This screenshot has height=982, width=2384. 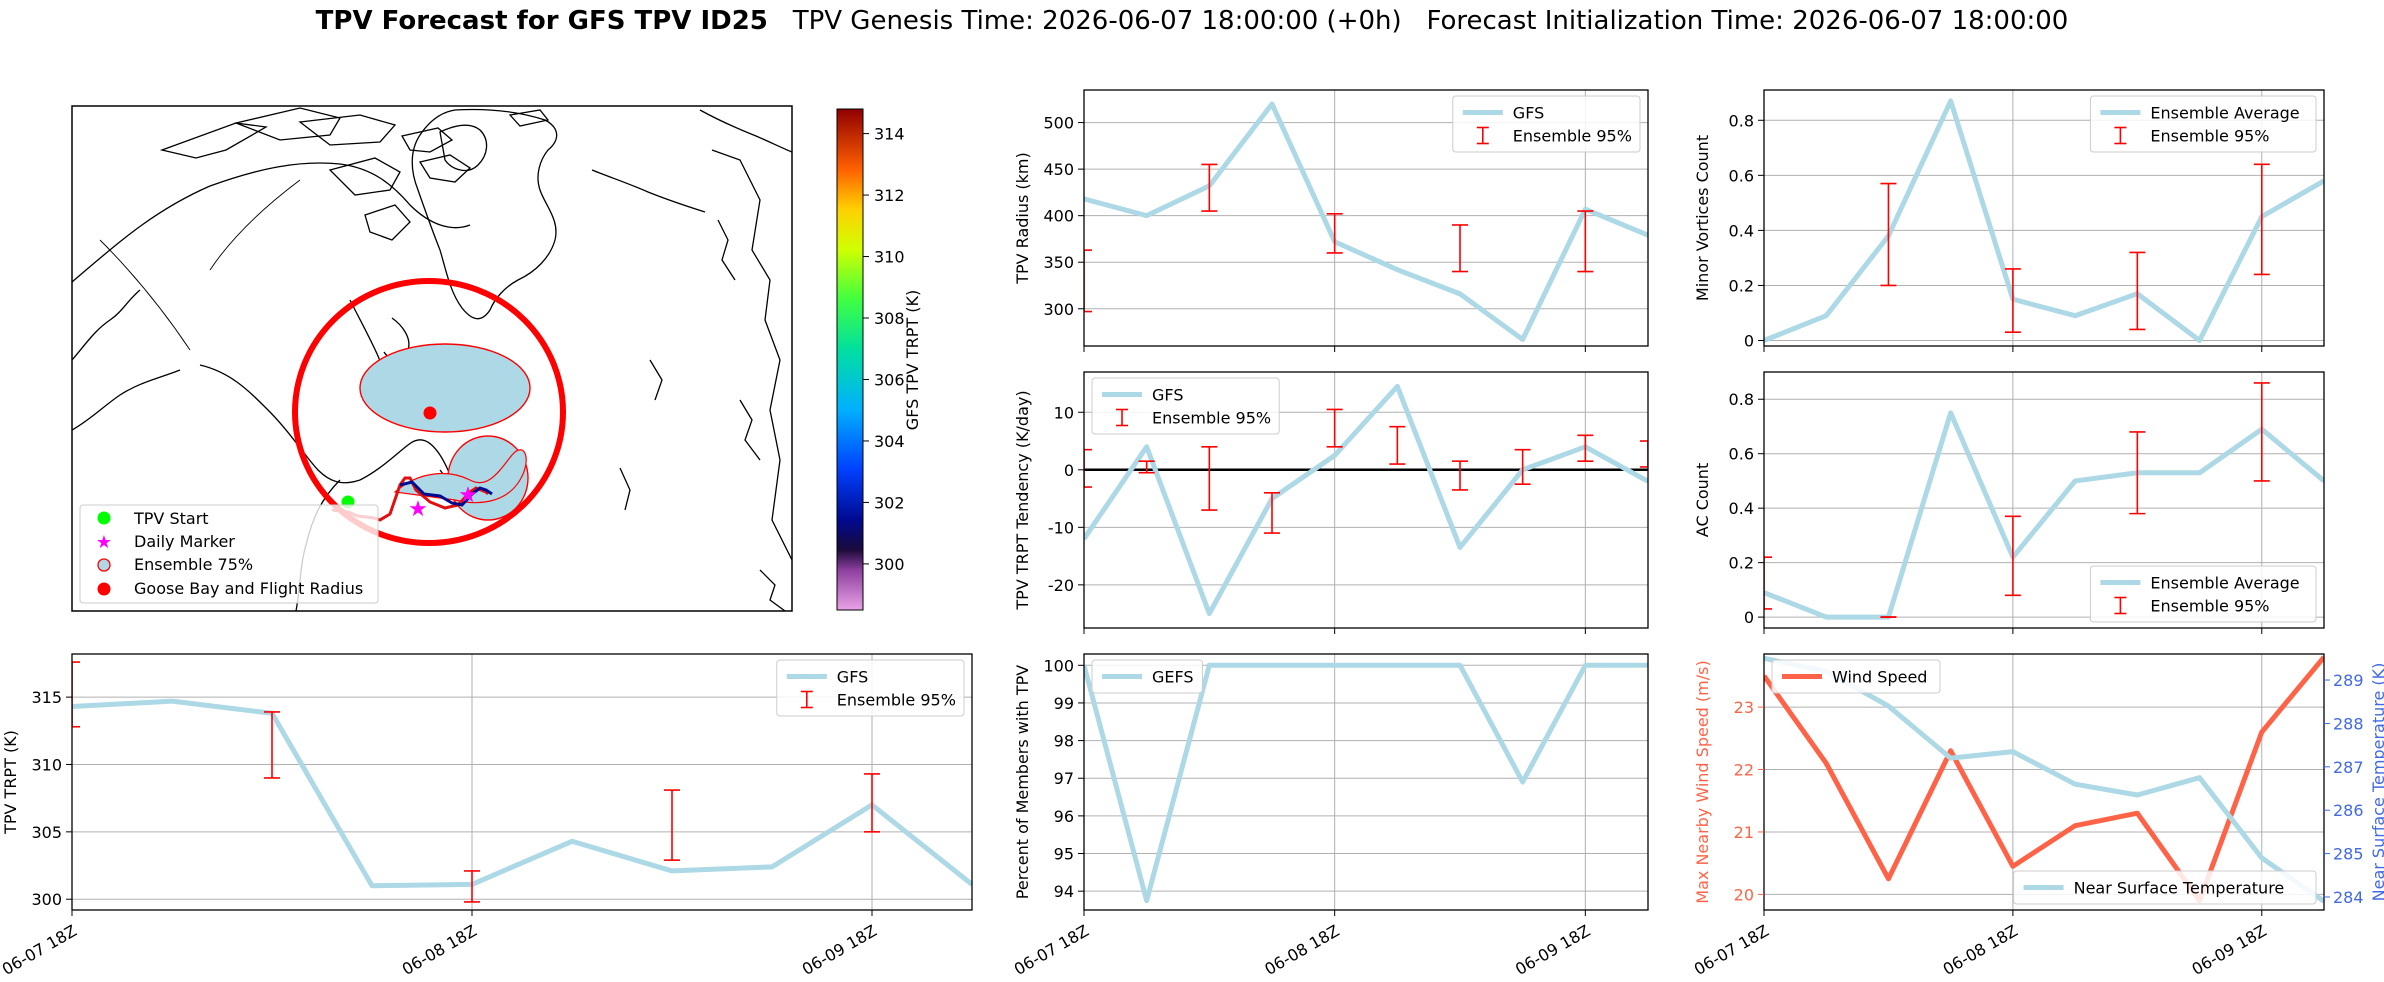 I want to click on colorbar-tick-label: 302, so click(x=889, y=502).